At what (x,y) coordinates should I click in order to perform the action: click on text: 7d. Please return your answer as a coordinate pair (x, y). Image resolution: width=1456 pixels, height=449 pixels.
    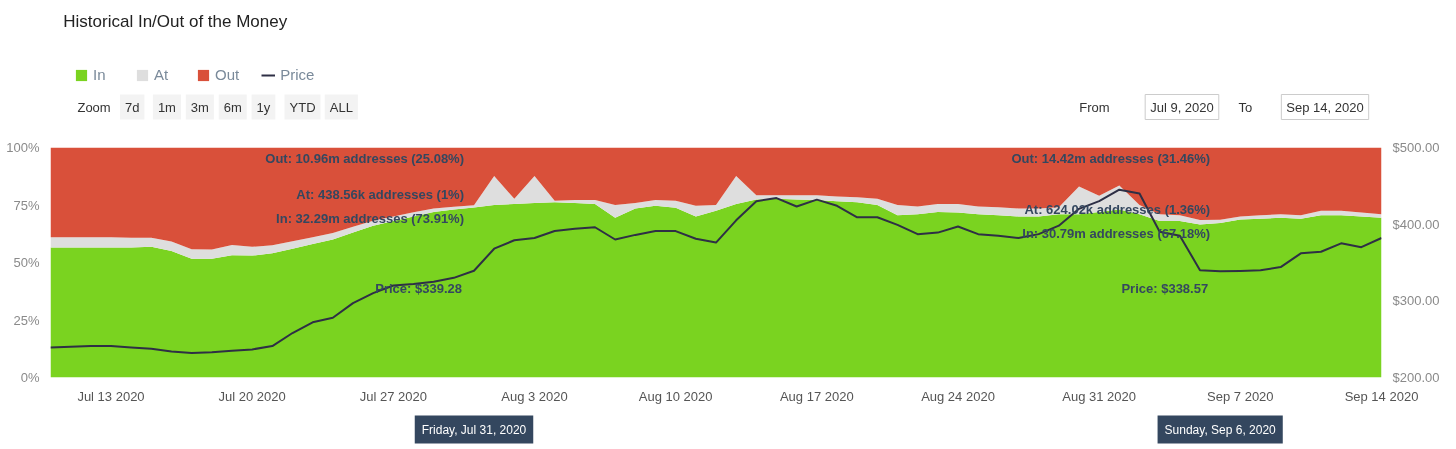
    Looking at the image, I should click on (132, 107).